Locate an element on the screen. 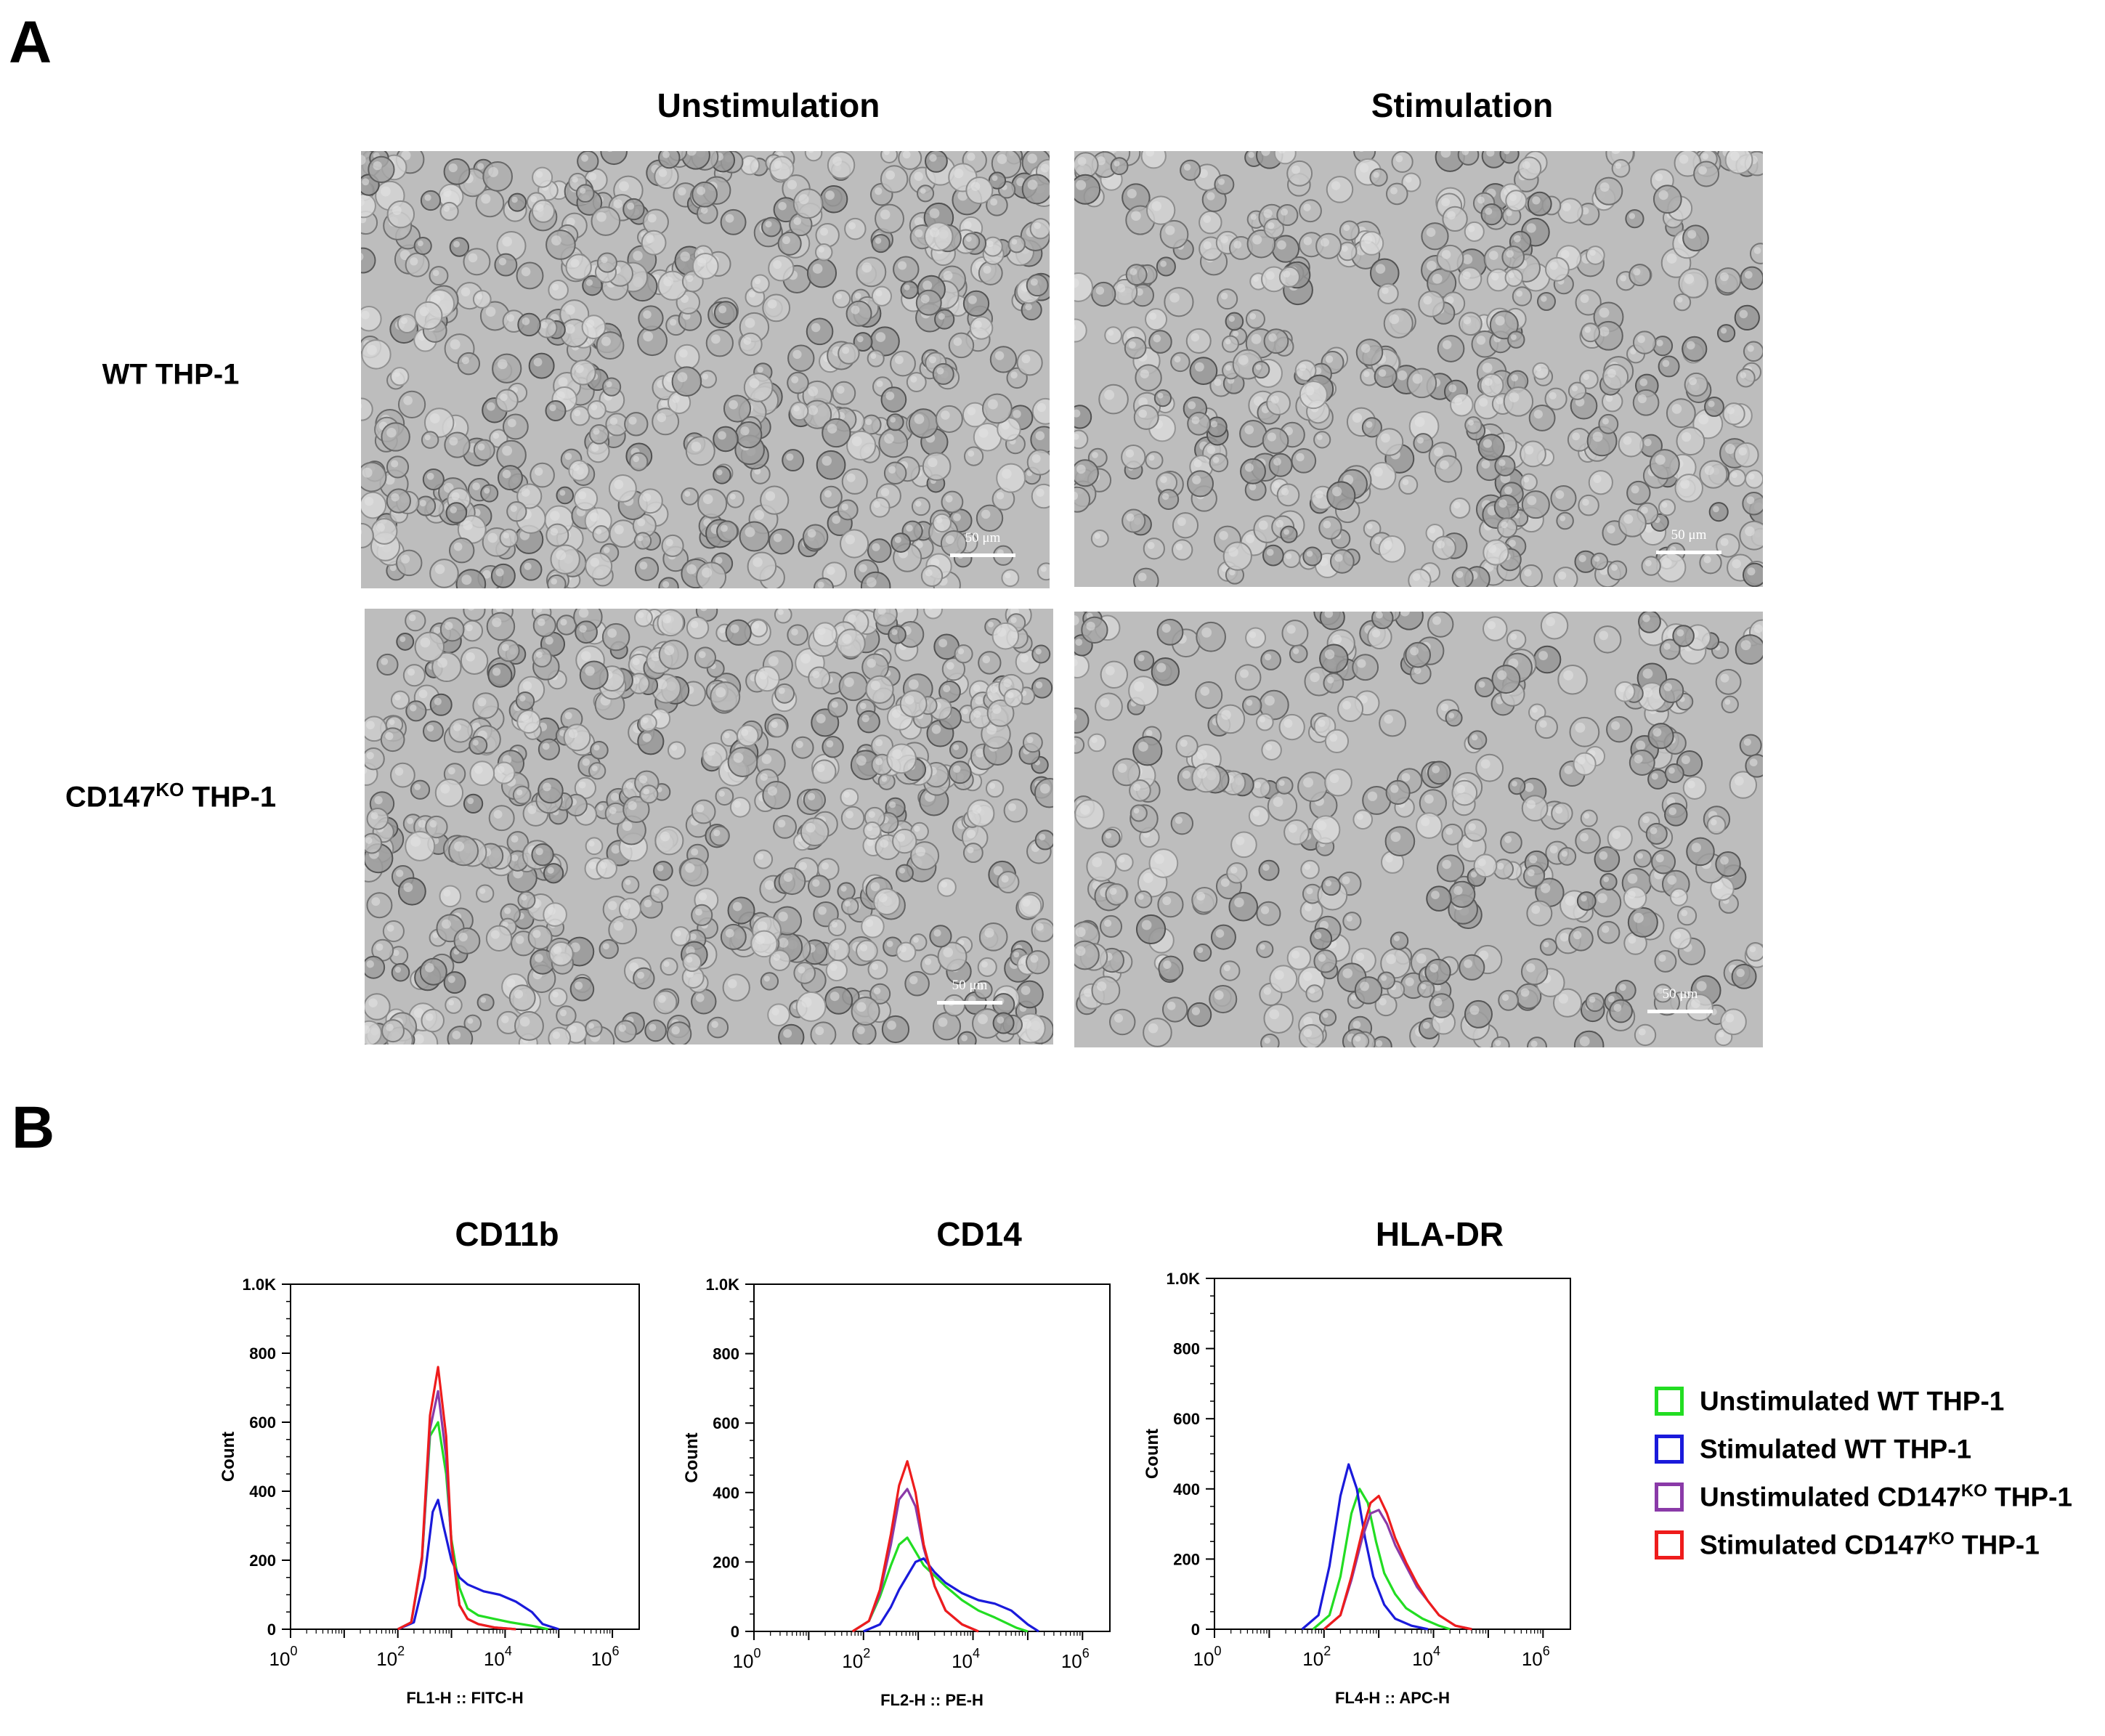 Image resolution: width=2105 pixels, height=1736 pixels. micrograph-ko-stimulated-image is located at coordinates (1418, 829).